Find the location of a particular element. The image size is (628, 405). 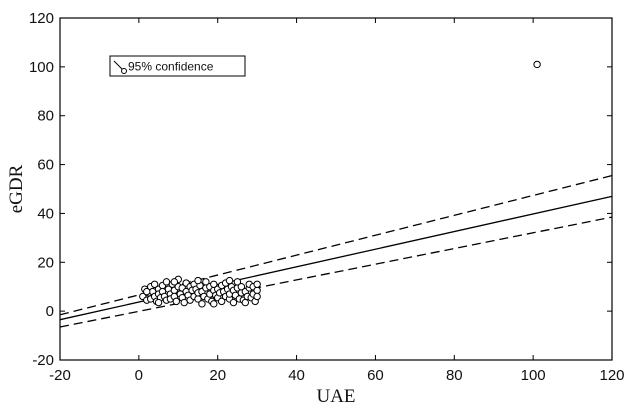

y-tick-label: 100 is located at coordinates (41, 67).